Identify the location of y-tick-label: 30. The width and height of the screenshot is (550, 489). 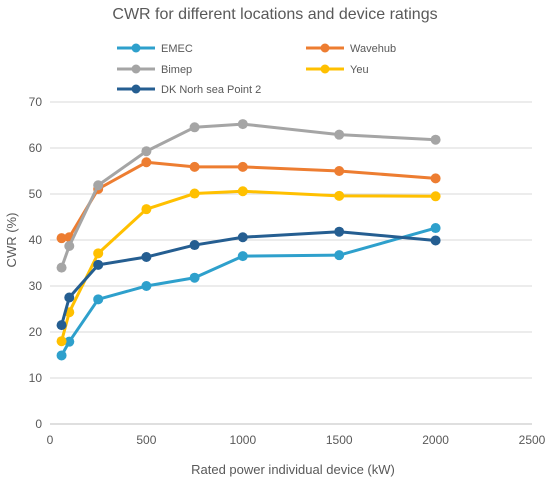
(36, 286).